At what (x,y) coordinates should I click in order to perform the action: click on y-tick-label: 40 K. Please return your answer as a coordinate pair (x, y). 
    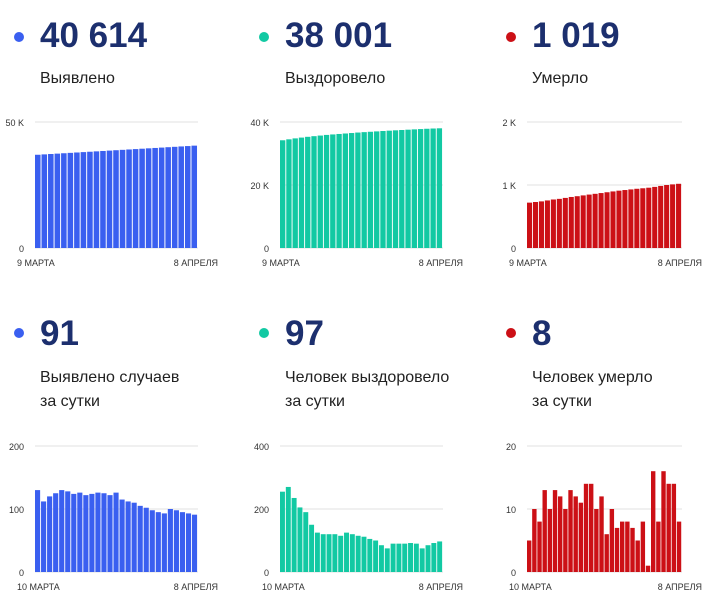
    Looking at the image, I should click on (259, 123).